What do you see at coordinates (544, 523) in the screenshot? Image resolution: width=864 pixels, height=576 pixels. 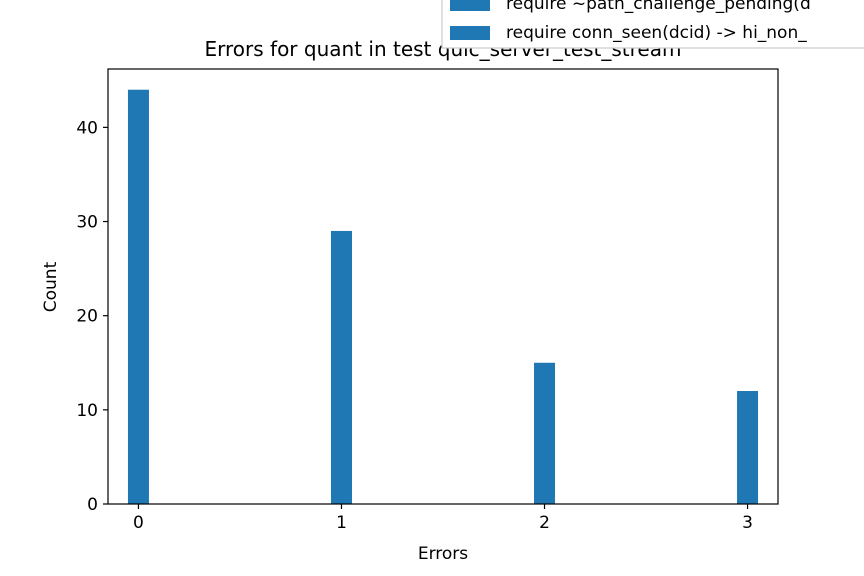 I see `x-tick-label: 2` at bounding box center [544, 523].